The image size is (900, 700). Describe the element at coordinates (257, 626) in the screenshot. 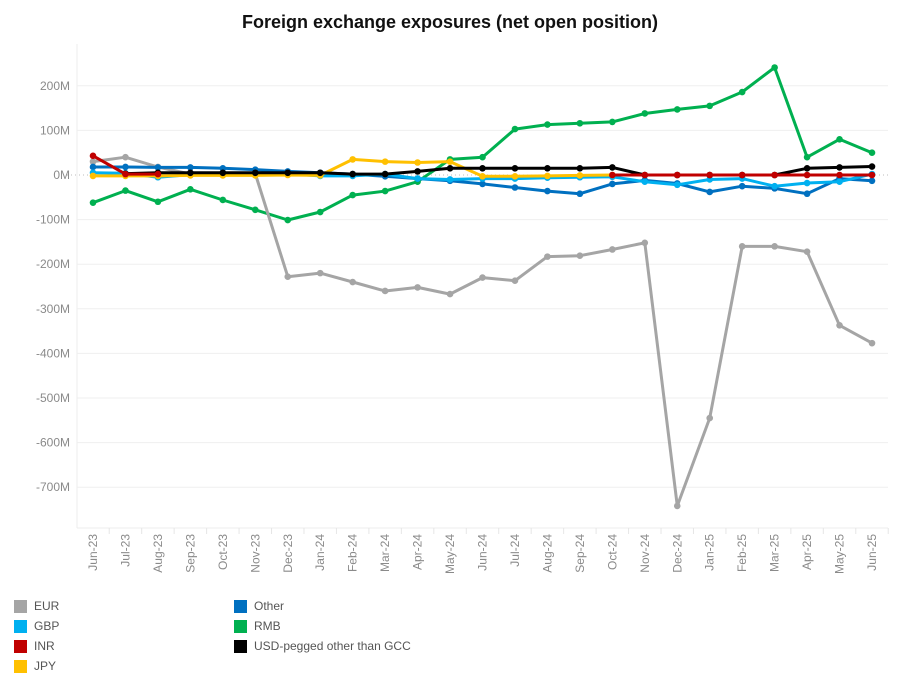

I see `legend-item-rmb: RMB` at that location.